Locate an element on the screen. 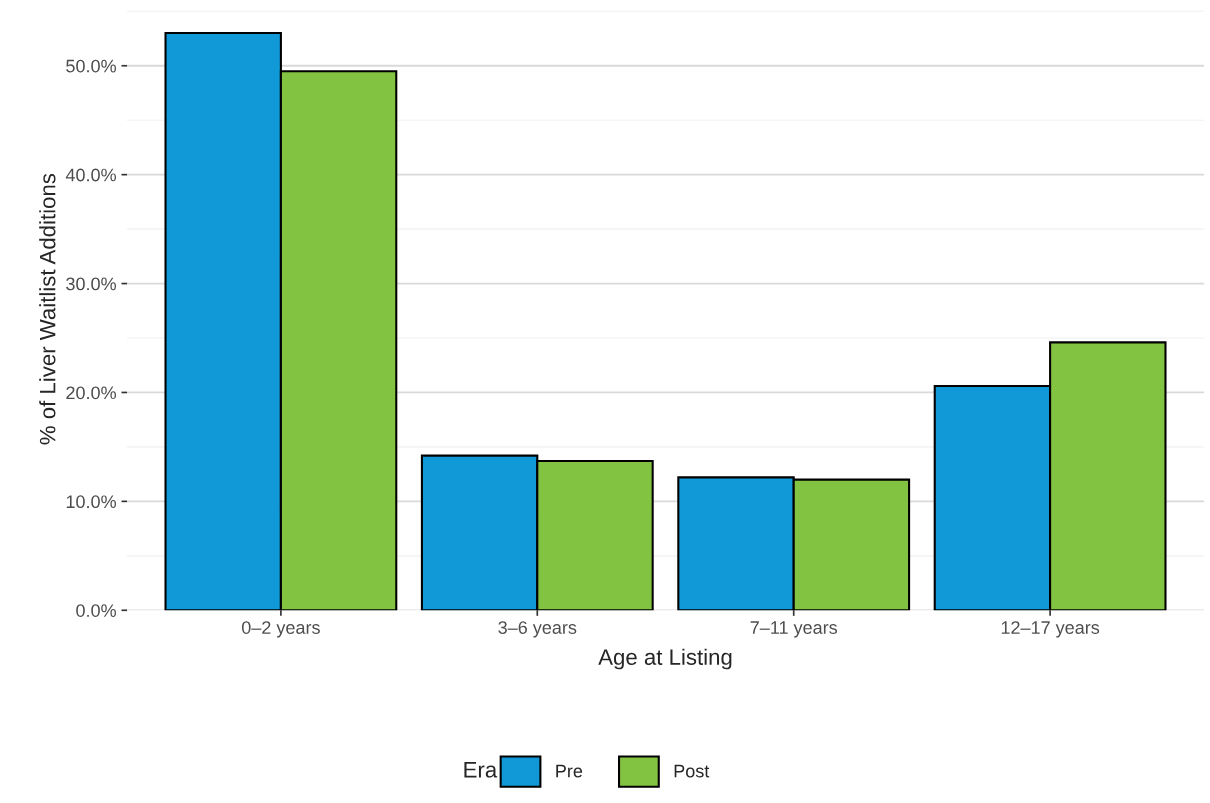  y-tick-label: 50.0% is located at coordinates (91, 66).